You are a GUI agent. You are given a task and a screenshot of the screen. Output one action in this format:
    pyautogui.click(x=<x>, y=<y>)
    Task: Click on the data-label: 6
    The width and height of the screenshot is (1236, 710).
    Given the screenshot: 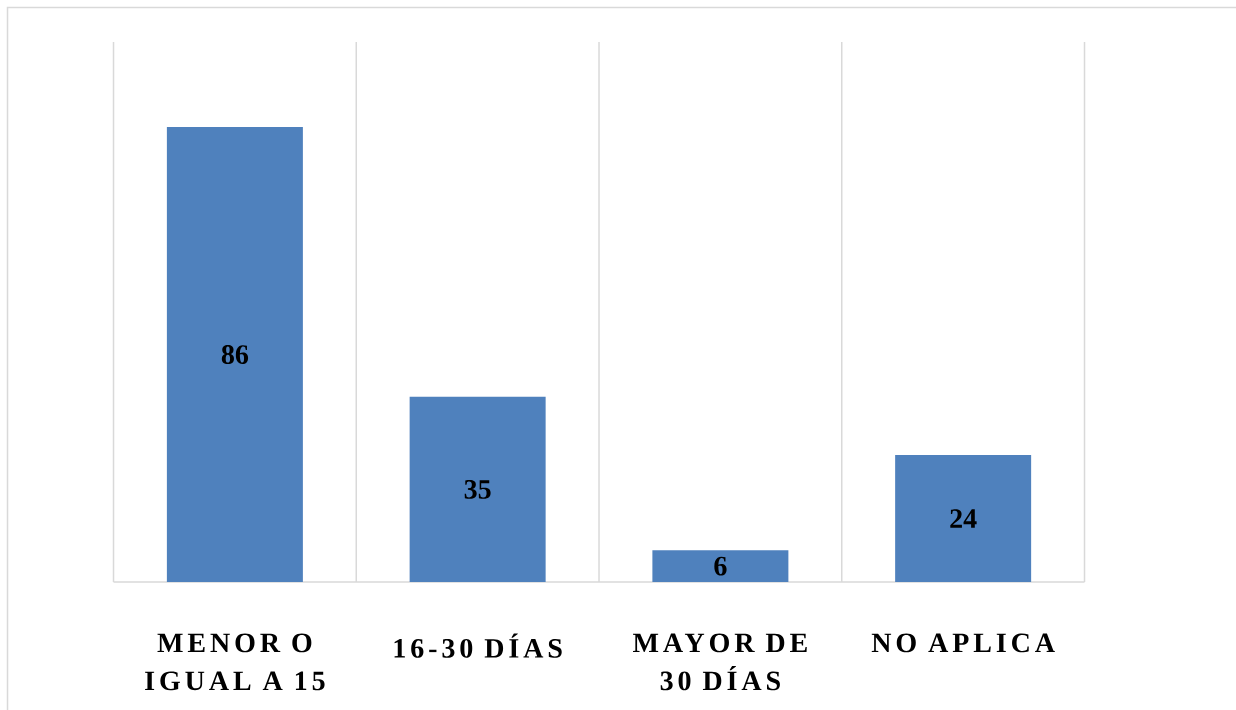 What is the action you would take?
    pyautogui.click(x=720, y=566)
    